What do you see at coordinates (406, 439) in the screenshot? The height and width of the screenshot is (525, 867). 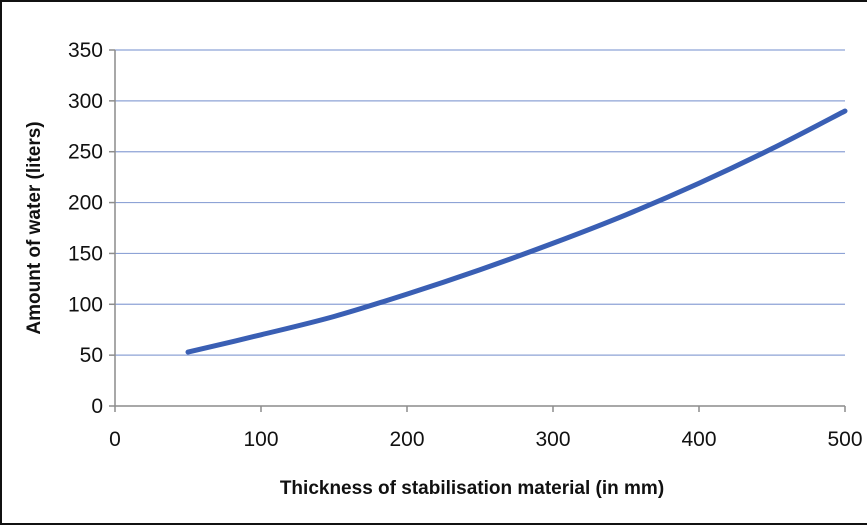 I see `x-tick-label: 200` at bounding box center [406, 439].